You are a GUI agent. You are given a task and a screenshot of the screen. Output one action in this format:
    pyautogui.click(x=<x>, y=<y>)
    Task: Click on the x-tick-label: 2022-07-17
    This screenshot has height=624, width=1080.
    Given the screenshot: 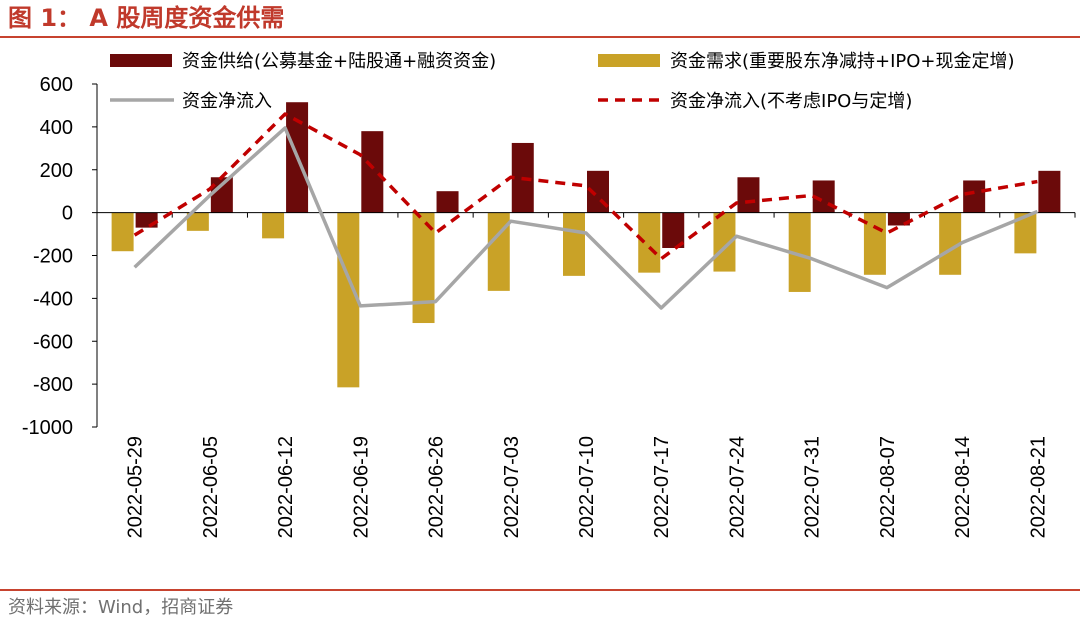 What is the action you would take?
    pyautogui.click(x=662, y=487)
    